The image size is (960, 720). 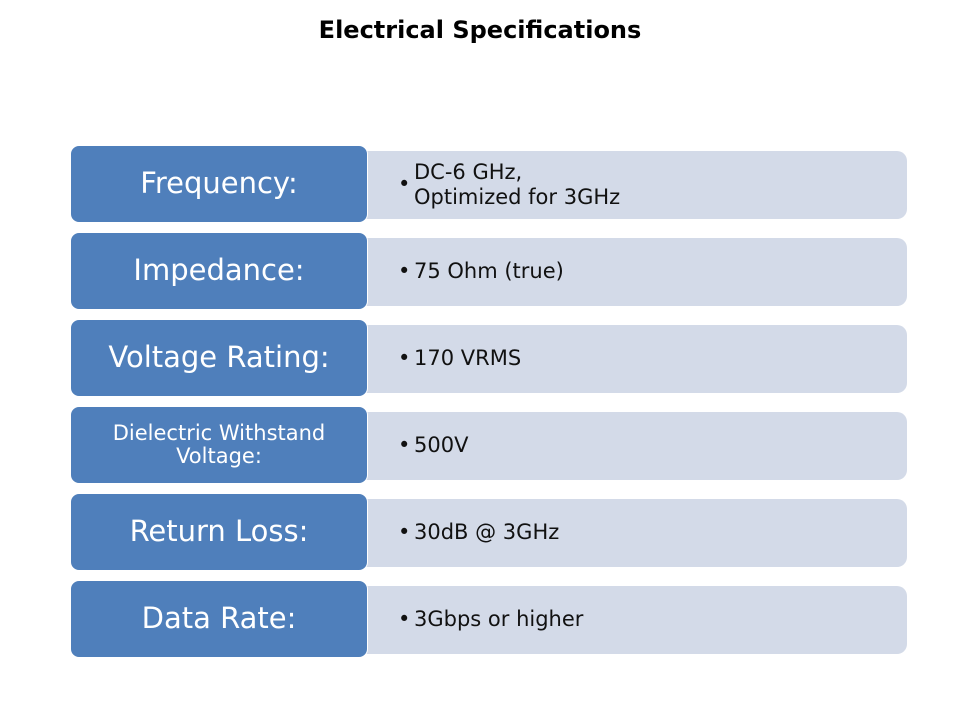 I want to click on spec-detail: • 75 Ohm (true), so click(x=481, y=272).